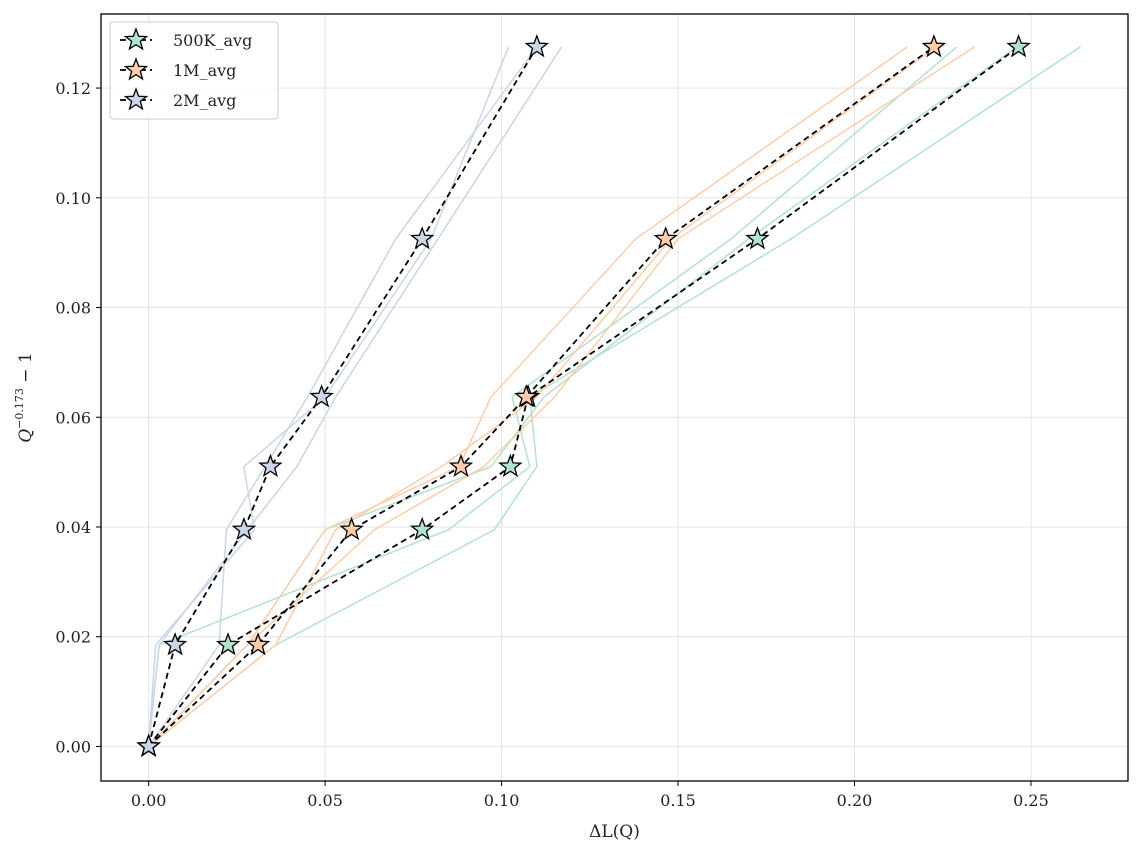 This screenshot has width=1142, height=861. I want to click on legend: 500K_avg 1M_avg 2M_avg, so click(194, 70).